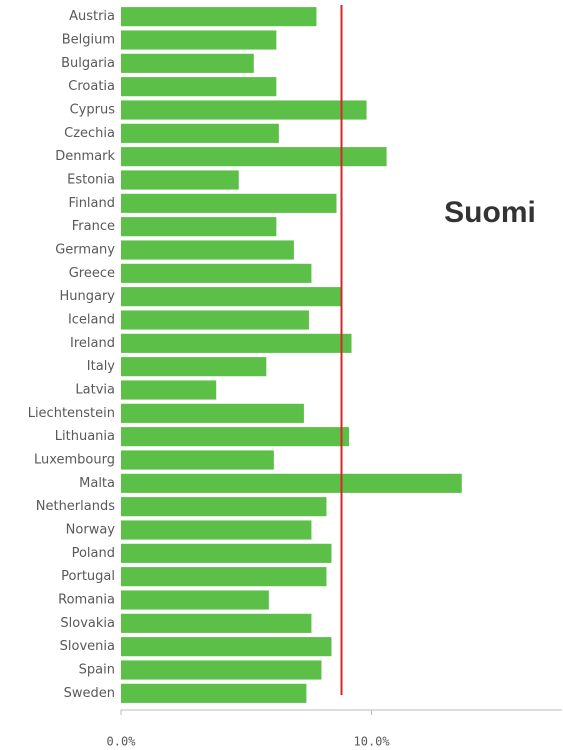 This screenshot has width=563, height=750. I want to click on y-tick-label: Spain, so click(97, 670).